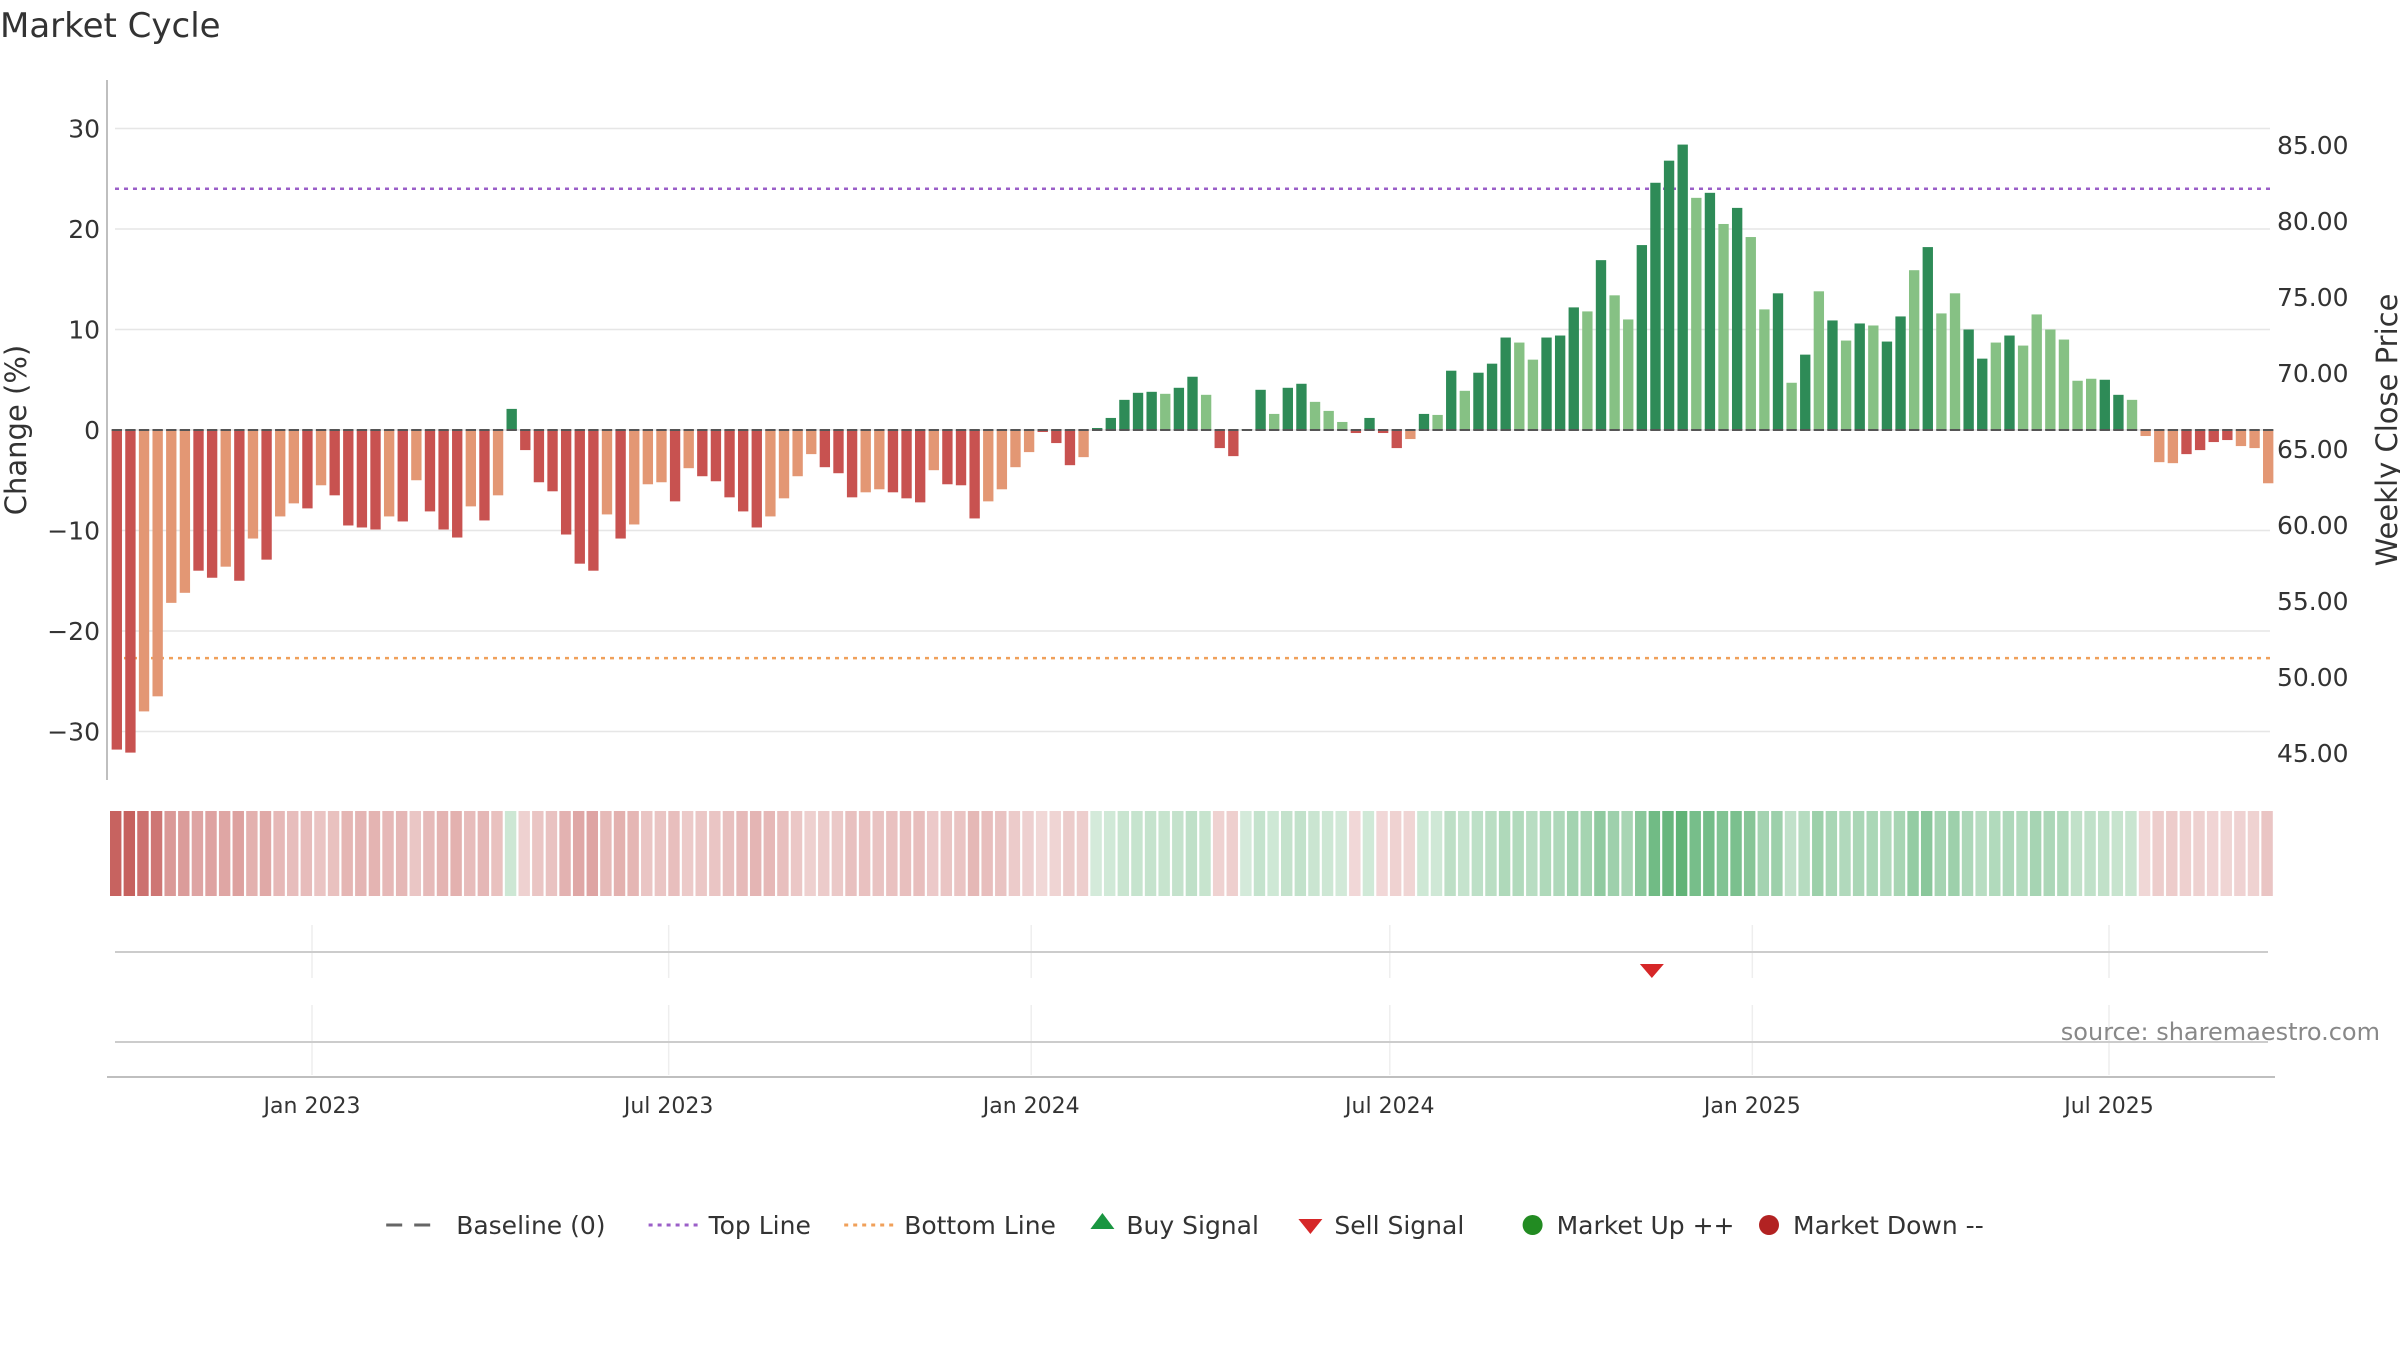 This screenshot has width=2400, height=1350. I want to click on chart-title: Market Cycle, so click(110, 26).